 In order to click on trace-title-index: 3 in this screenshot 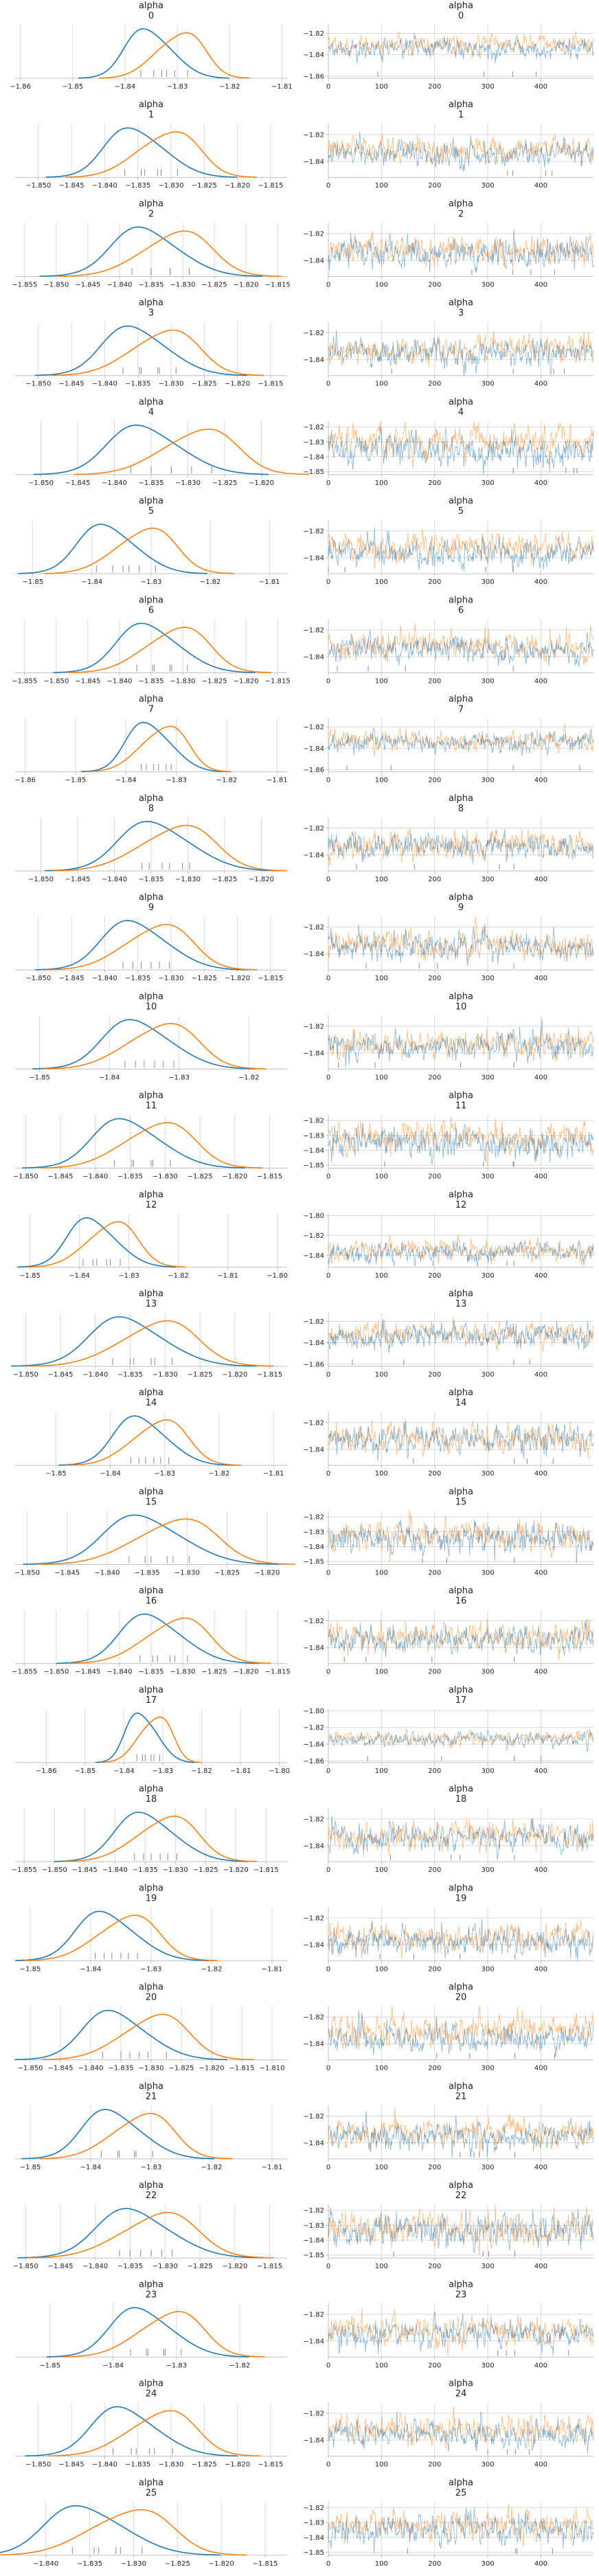, I will do `click(461, 313)`.